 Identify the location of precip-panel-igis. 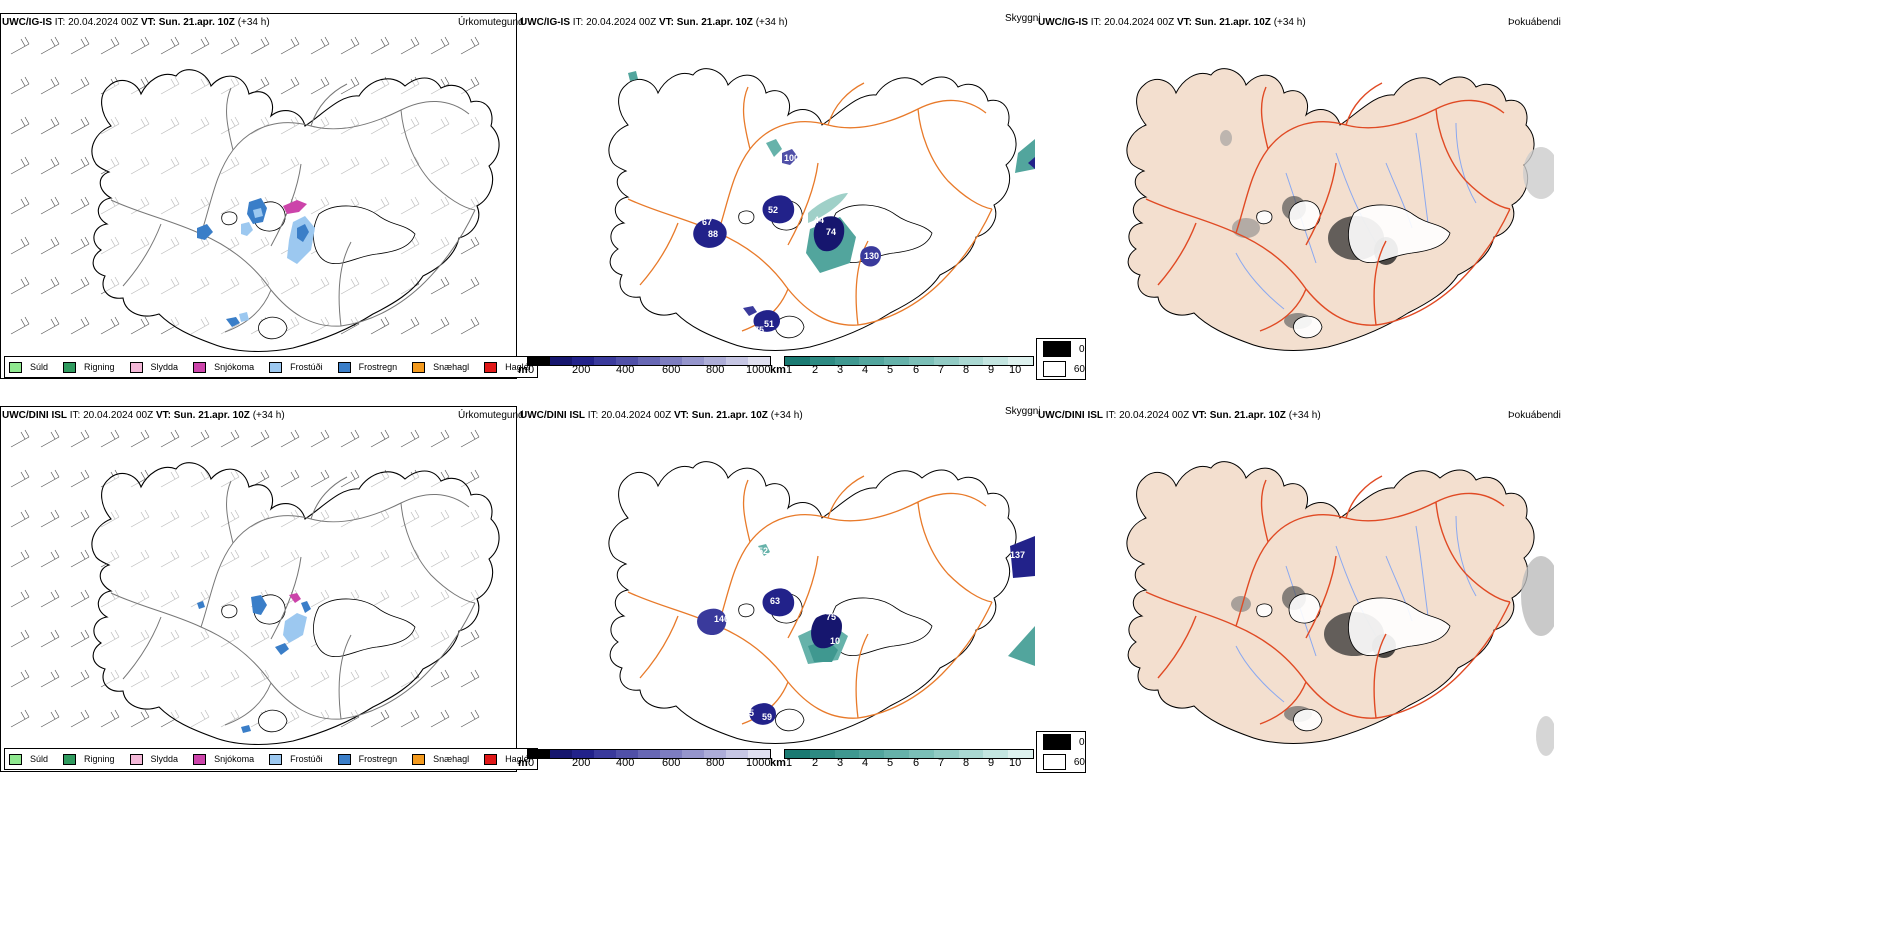
(258, 196).